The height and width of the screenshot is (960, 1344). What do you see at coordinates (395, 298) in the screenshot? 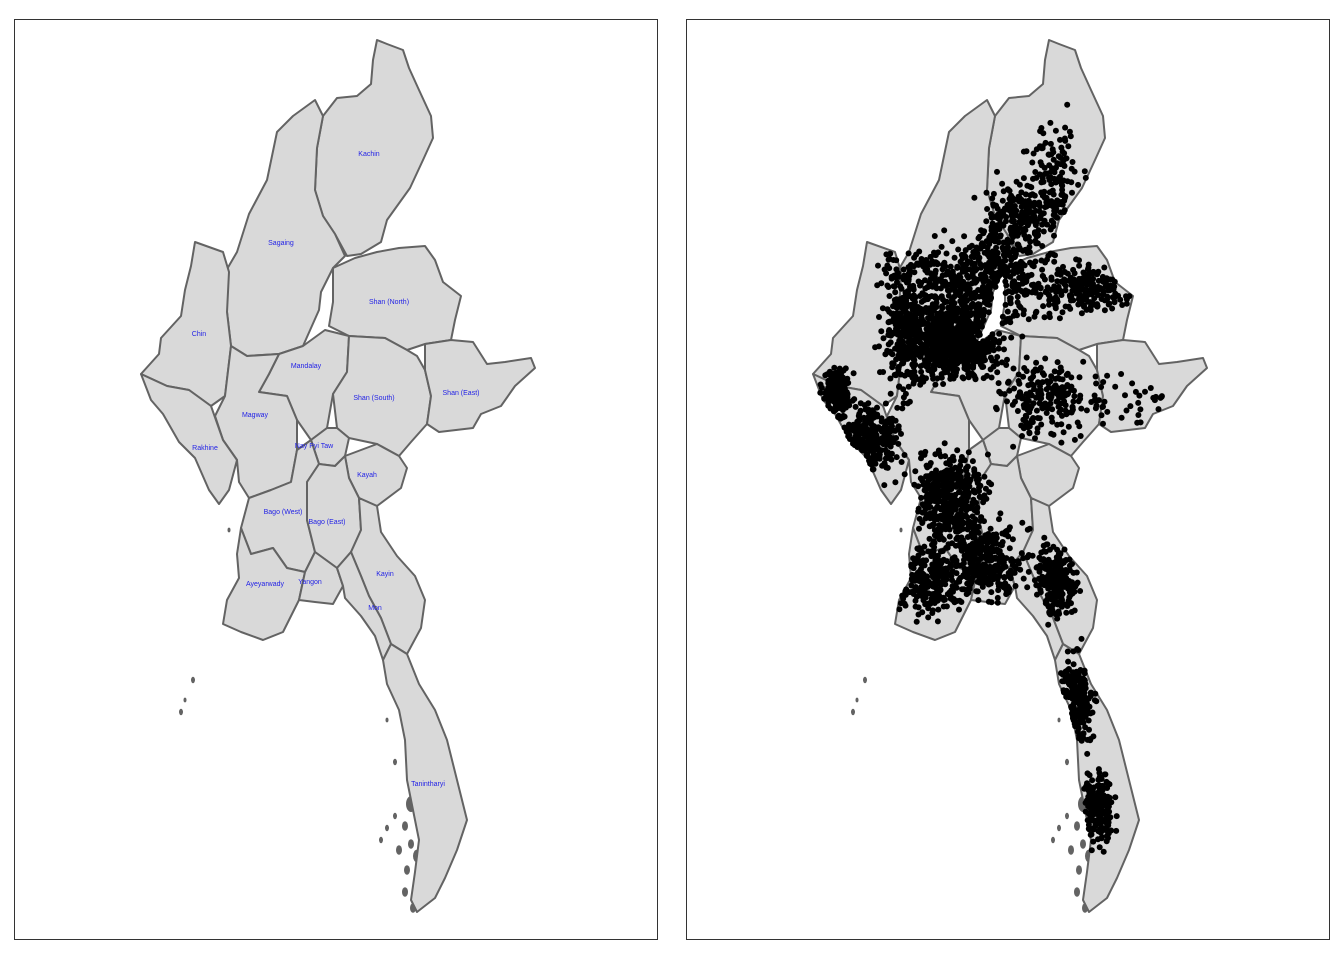
I see `region-shan-north` at bounding box center [395, 298].